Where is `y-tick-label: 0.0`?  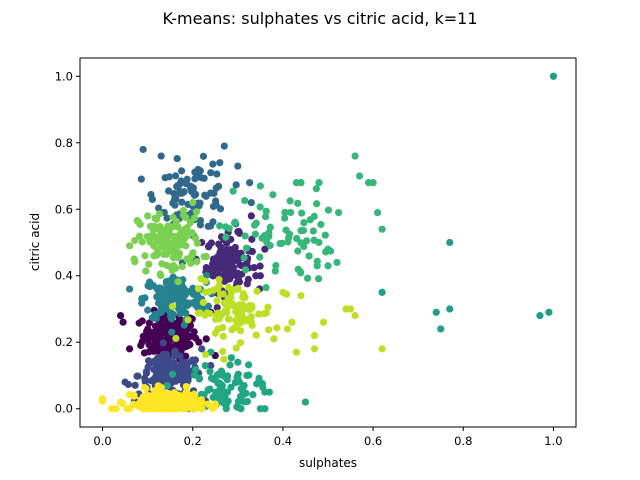 y-tick-label: 0.0 is located at coordinates (64, 409).